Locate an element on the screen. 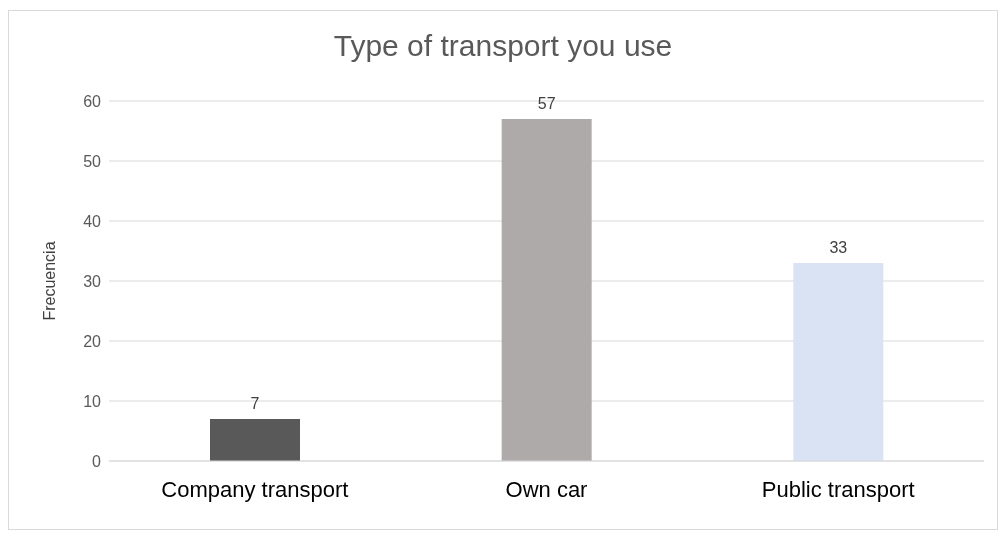 The height and width of the screenshot is (537, 1004). y-tick-label: 40 is located at coordinates (92, 221).